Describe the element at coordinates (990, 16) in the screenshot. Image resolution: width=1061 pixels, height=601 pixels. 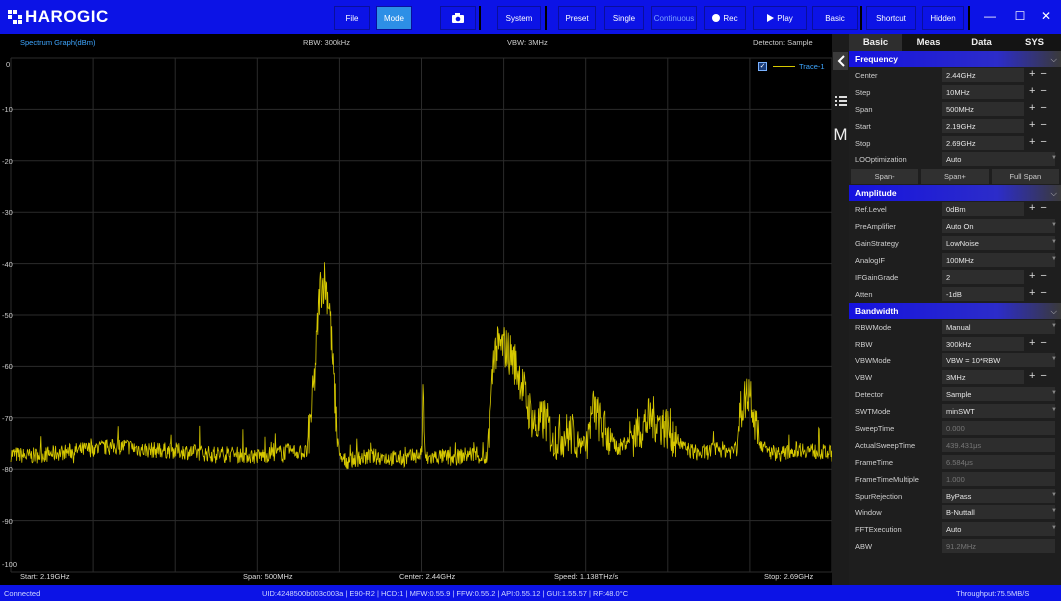
I see `minimize-icon: —` at that location.